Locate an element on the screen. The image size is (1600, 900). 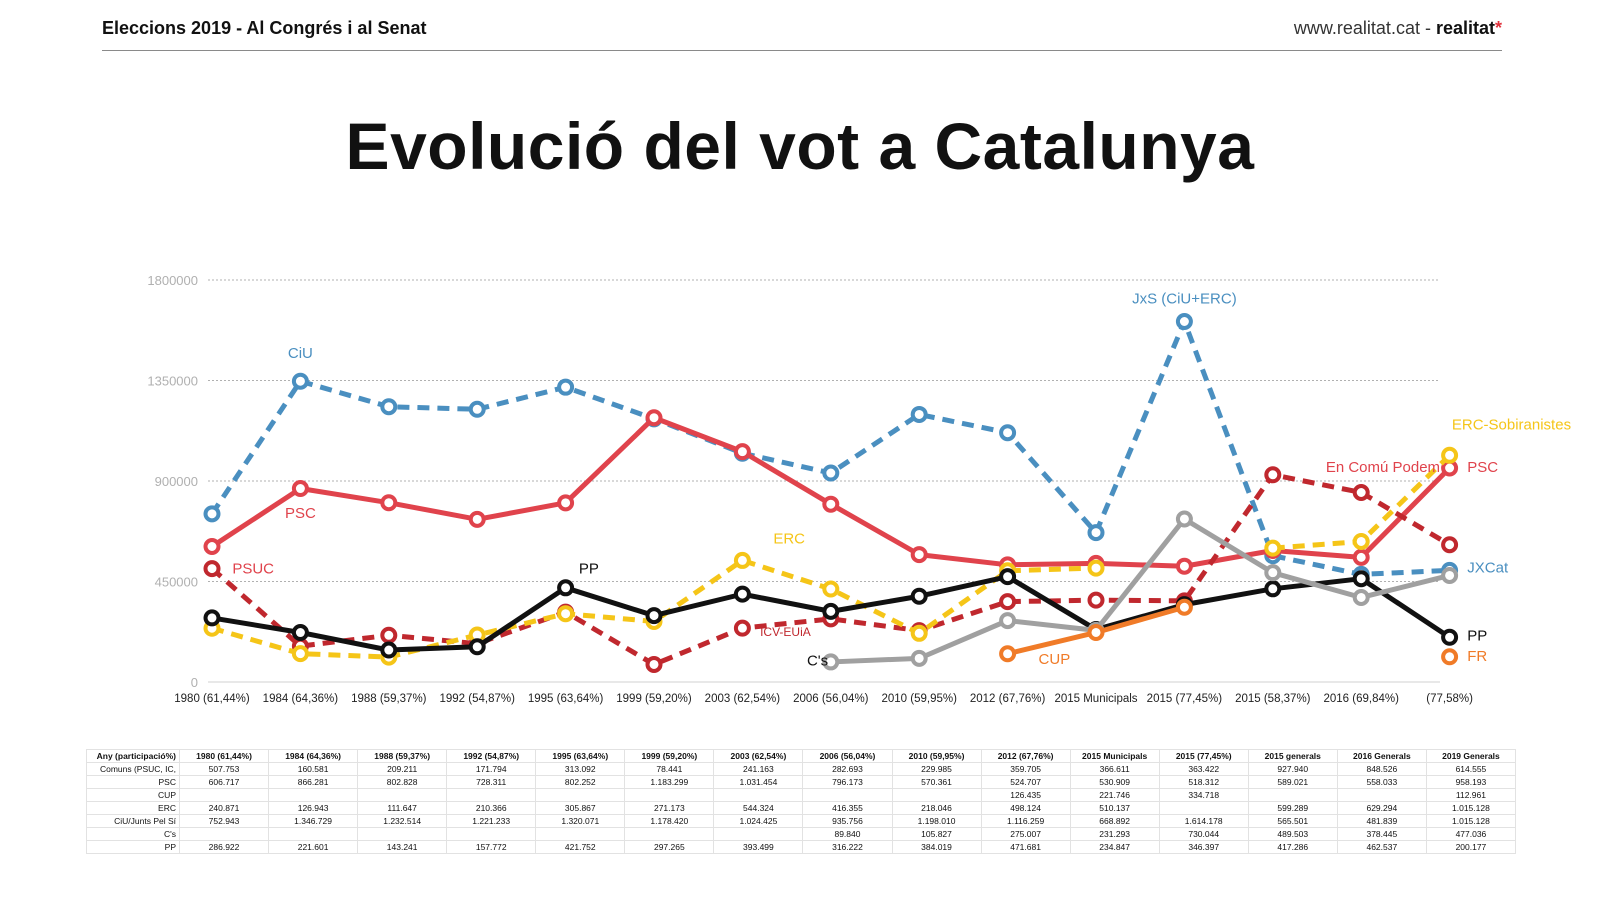
x-tick-label: 1988 (59,37%) is located at coordinates (389, 699).